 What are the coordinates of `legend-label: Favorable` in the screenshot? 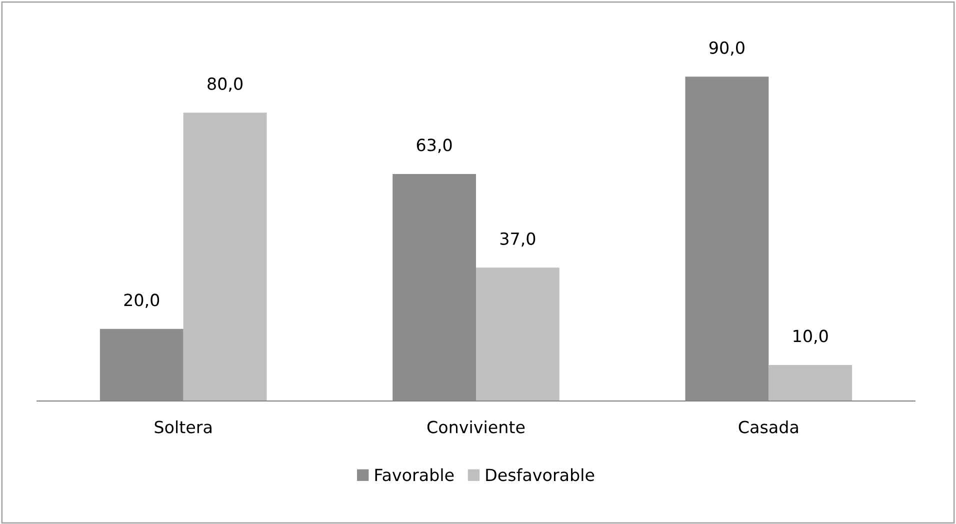 It's located at (414, 475).